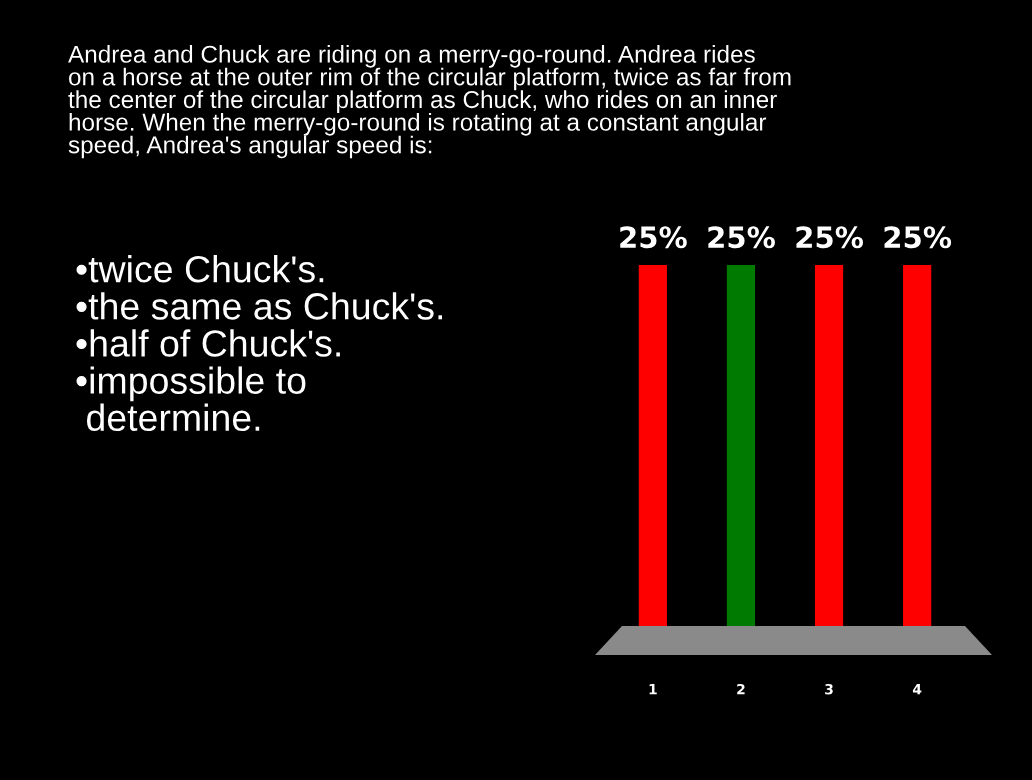 The width and height of the screenshot is (1032, 780). What do you see at coordinates (653, 689) in the screenshot?
I see `x-tick-label: 1` at bounding box center [653, 689].